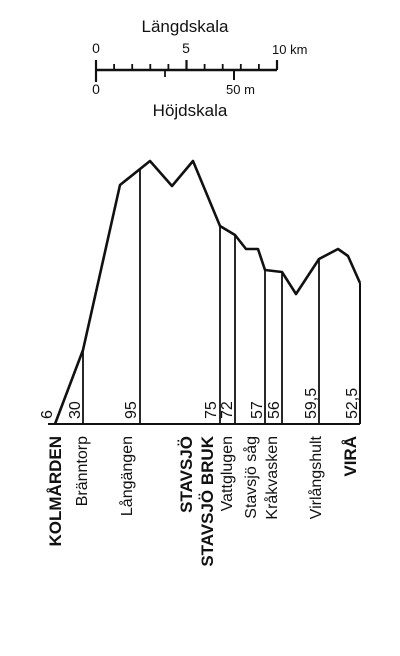  I want to click on elevation-stavsjosag: 57, so click(257, 410).